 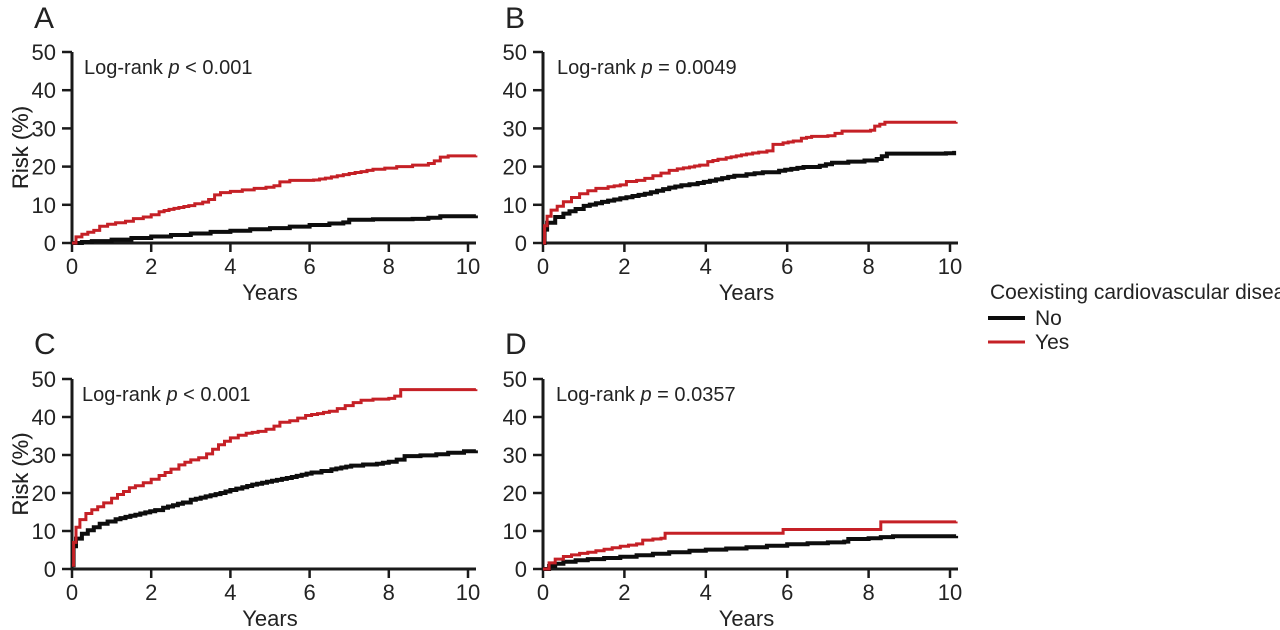 What do you see at coordinates (515, 18) in the screenshot?
I see `panel-letter: B` at bounding box center [515, 18].